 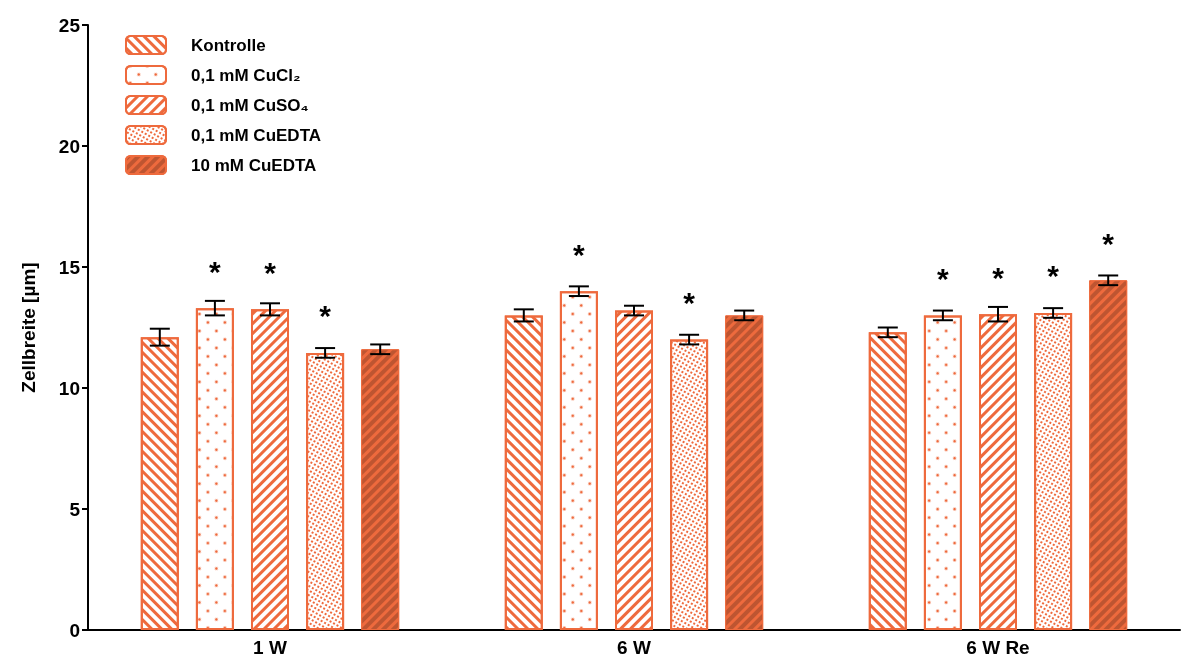 I want to click on x-tick-label: 6 W Re, so click(x=998, y=647).